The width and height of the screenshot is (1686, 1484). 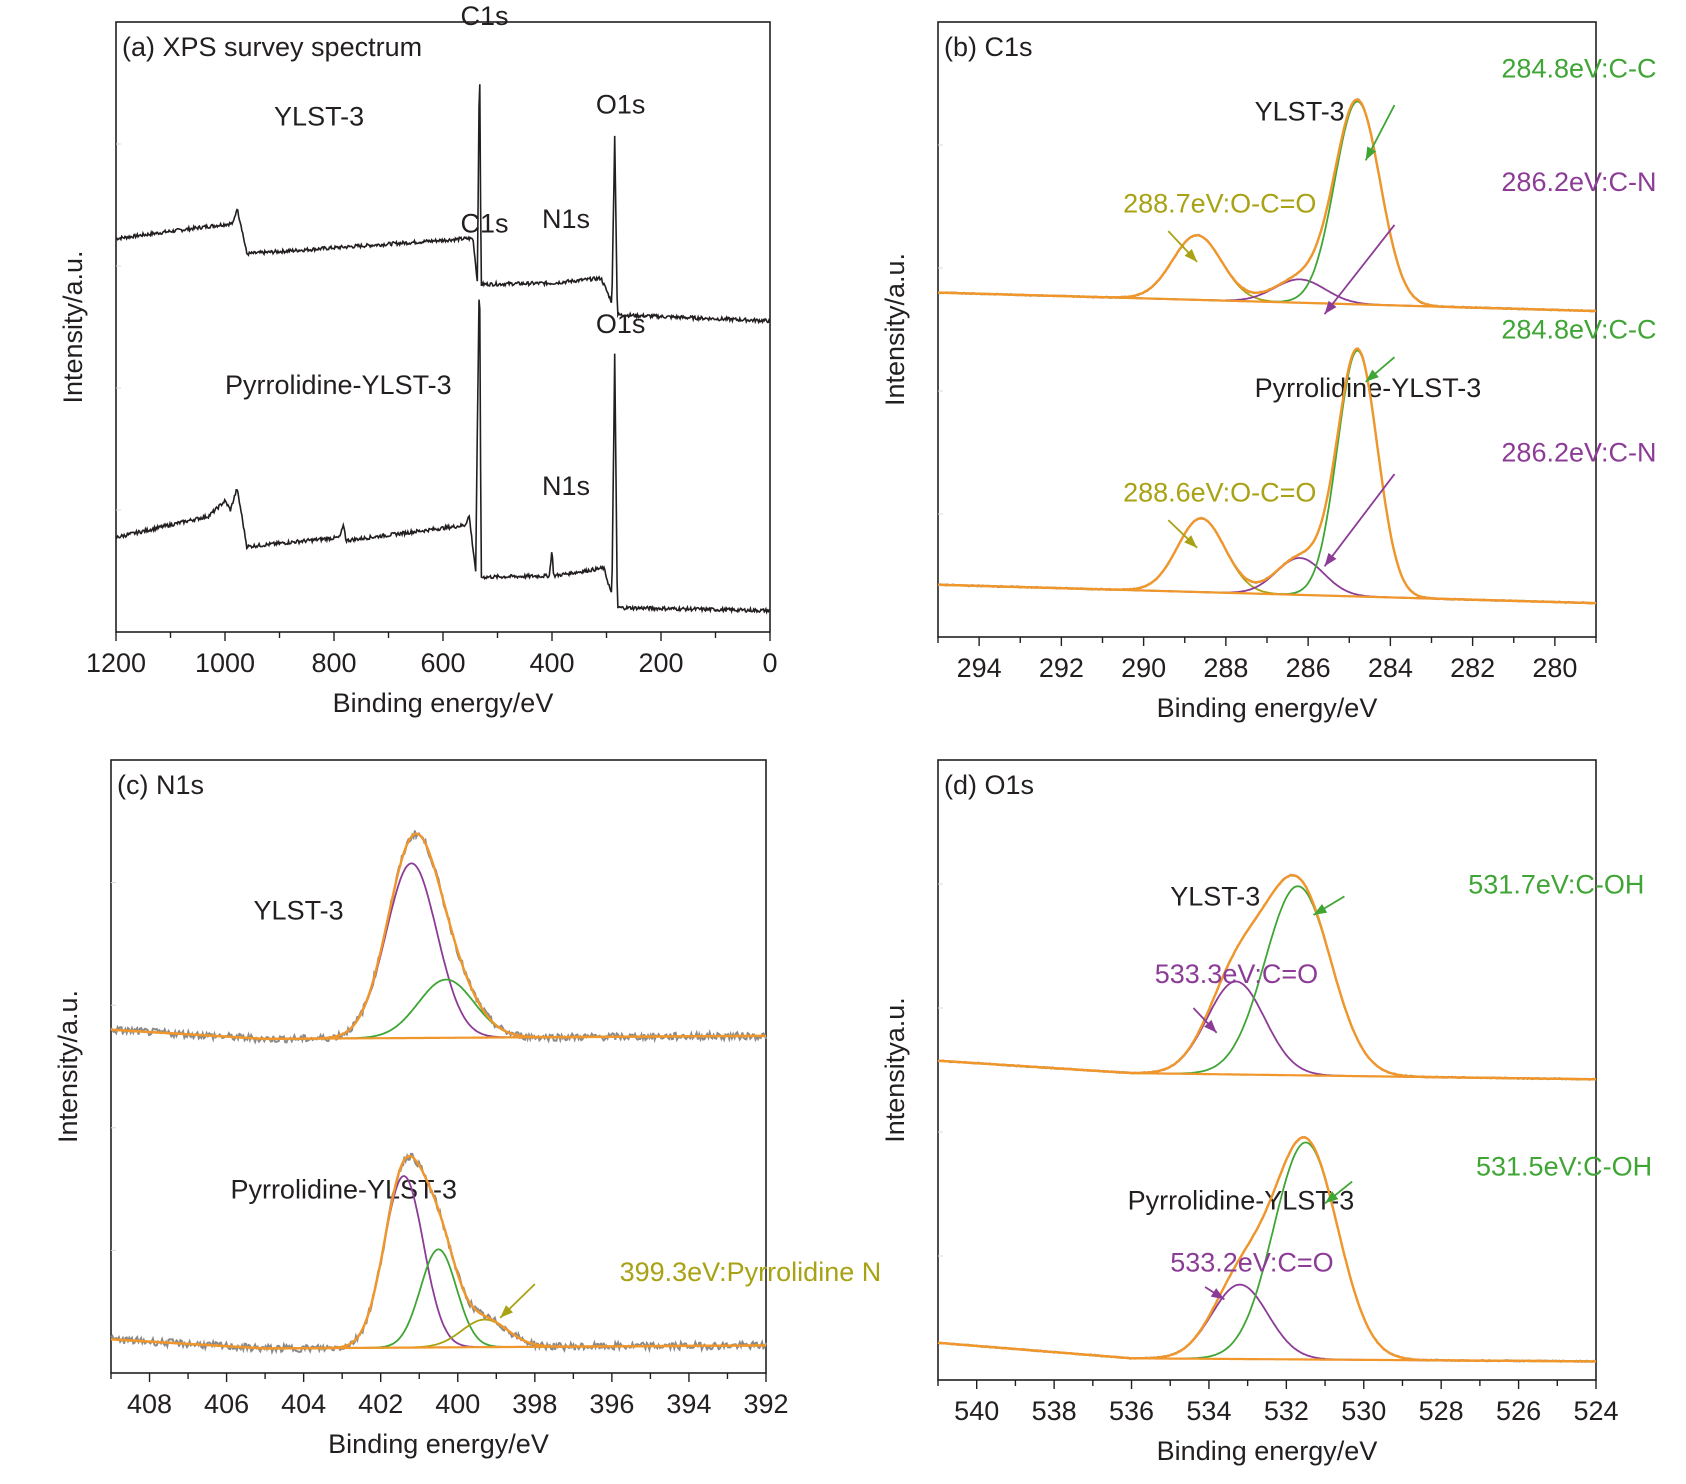 I want to click on x-tick-label: 526, so click(x=1518, y=1411).